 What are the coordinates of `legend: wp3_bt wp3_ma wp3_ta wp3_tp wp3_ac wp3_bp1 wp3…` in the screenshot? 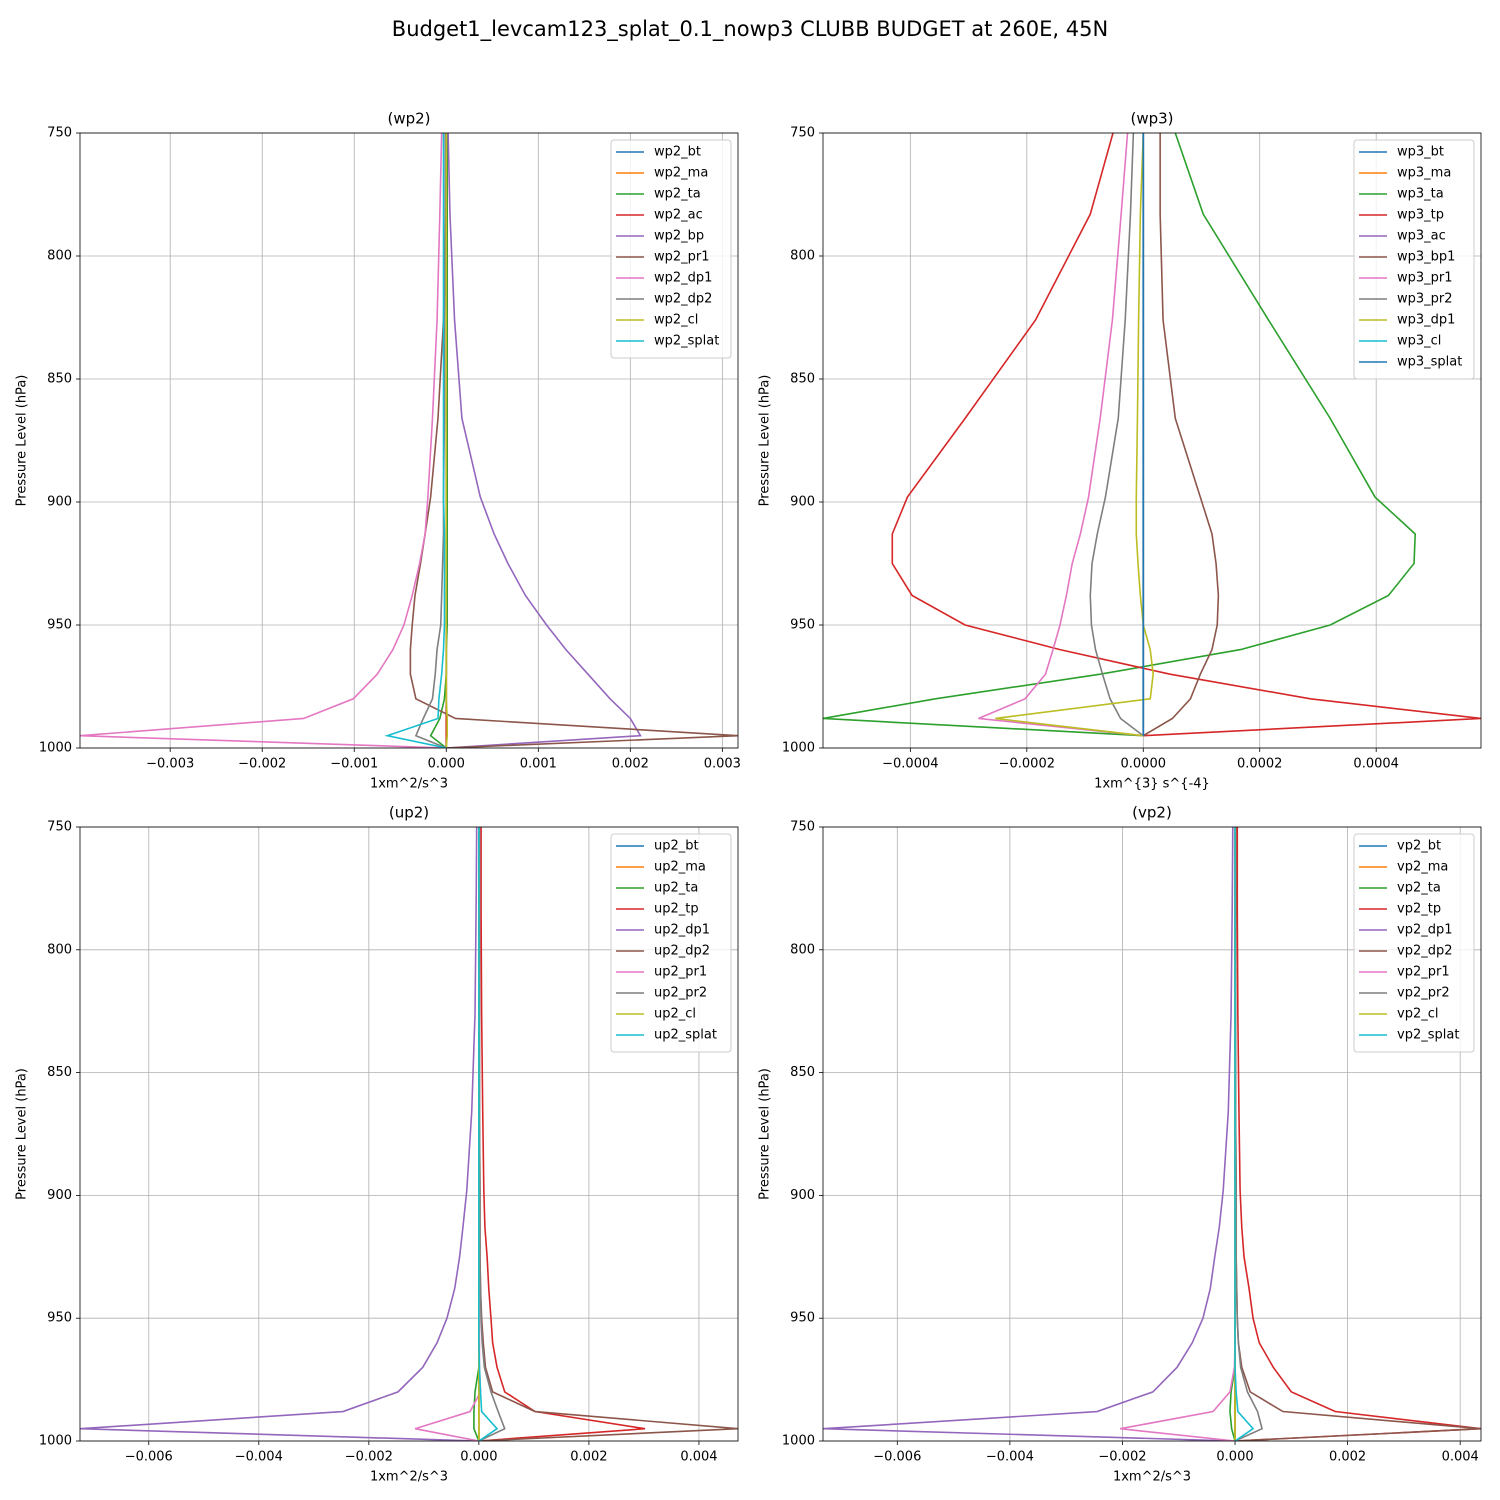 It's located at (1414, 259).